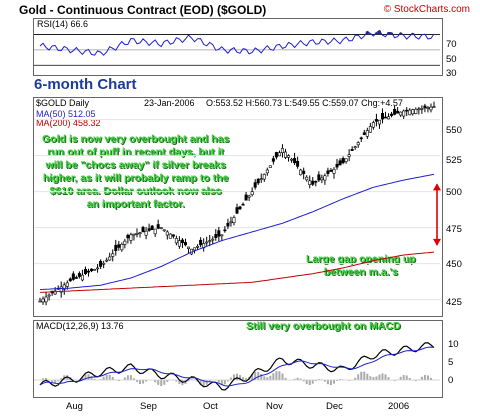 The width and height of the screenshot is (480, 416). What do you see at coordinates (453, 344) in the screenshot?
I see `macd-tick-10: 10` at bounding box center [453, 344].